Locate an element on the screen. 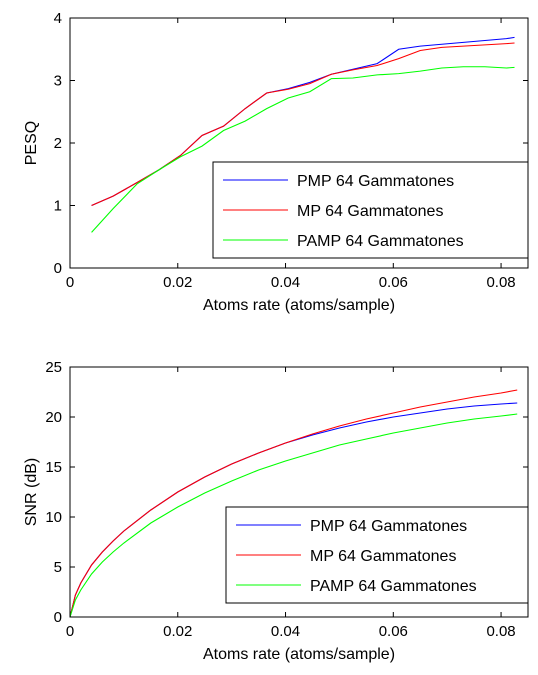 Image resolution: width=538 pixels, height=675 pixels. snr-x-tick-label: 0 is located at coordinates (70, 631).